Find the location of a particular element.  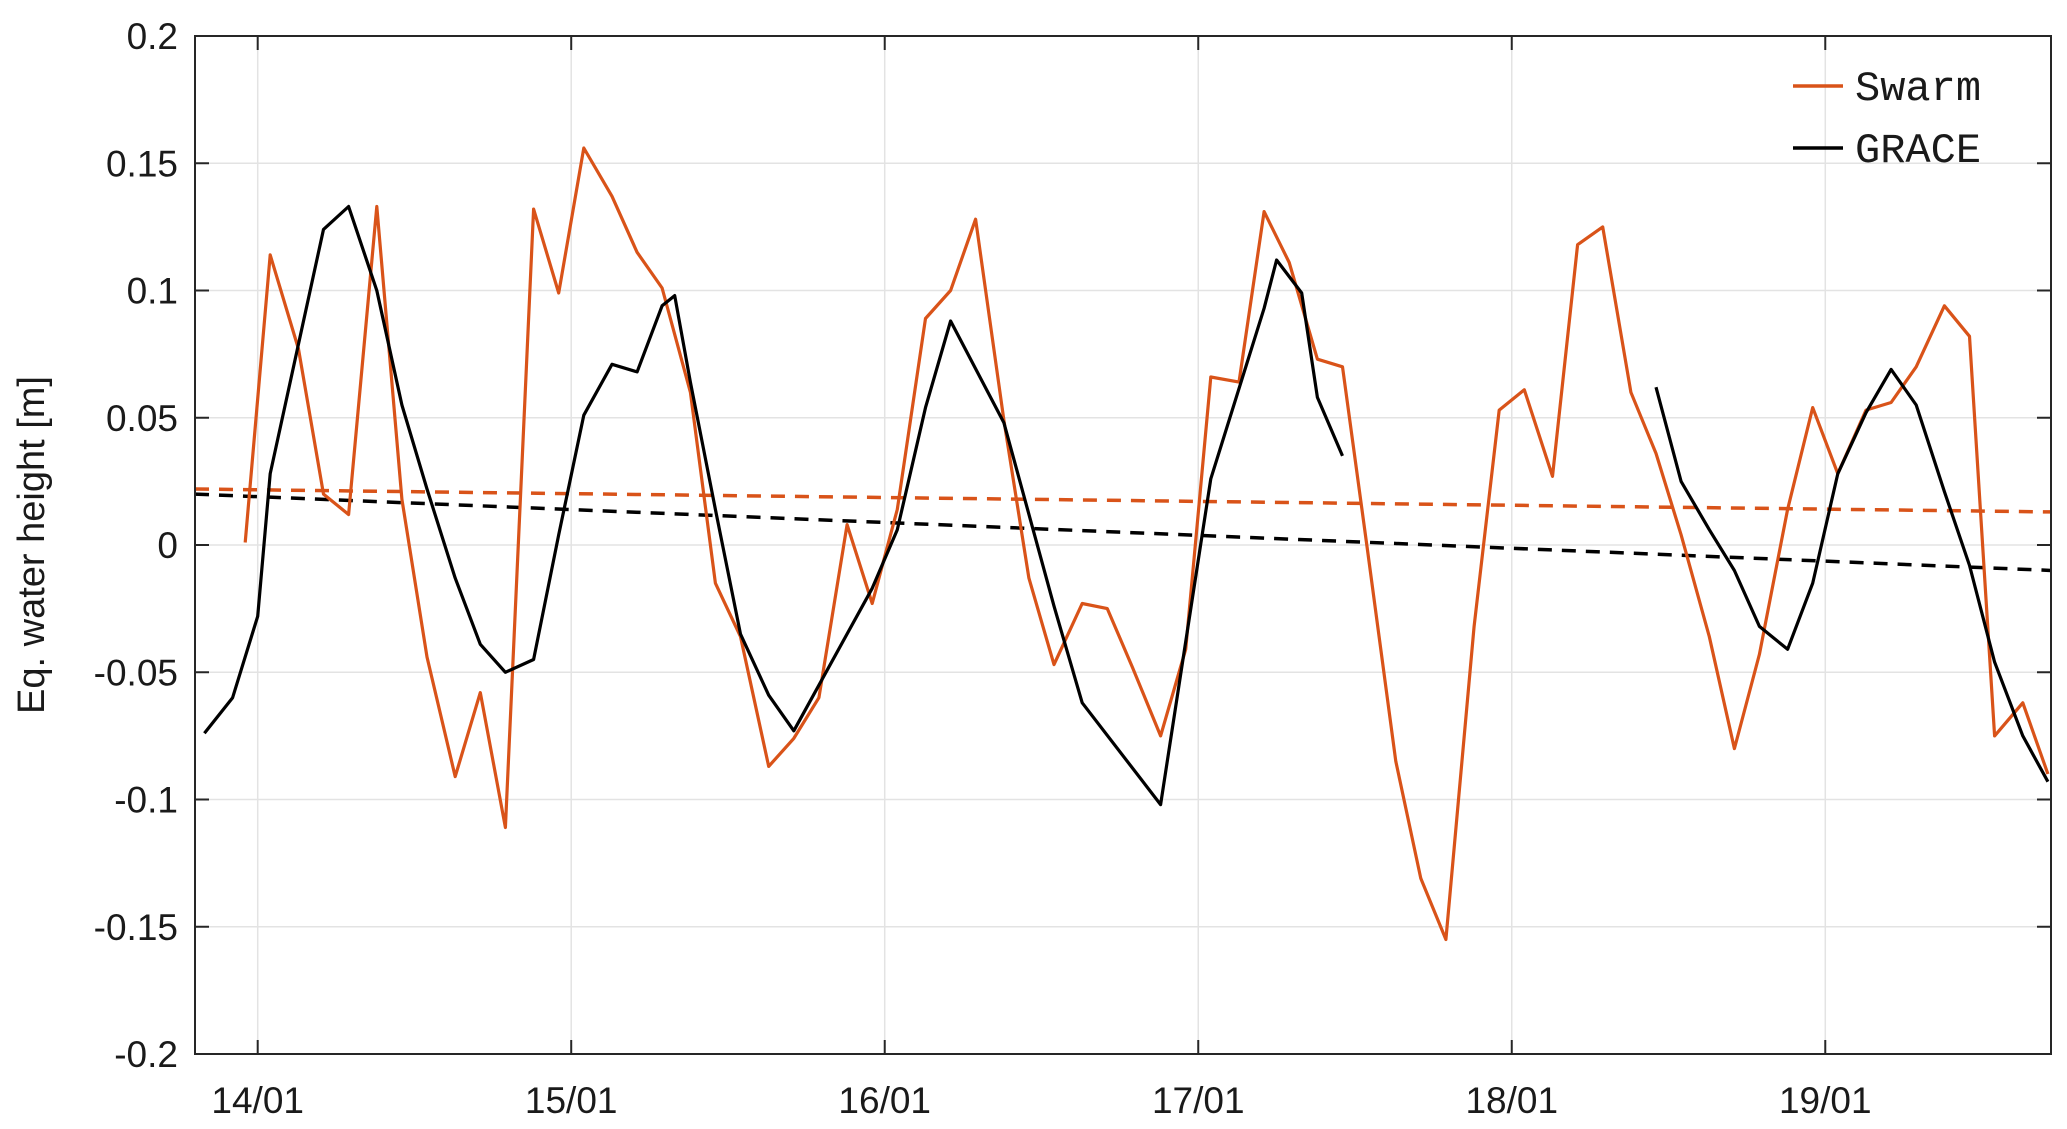

legend-grace-label: GRACE is located at coordinates (1918, 151).